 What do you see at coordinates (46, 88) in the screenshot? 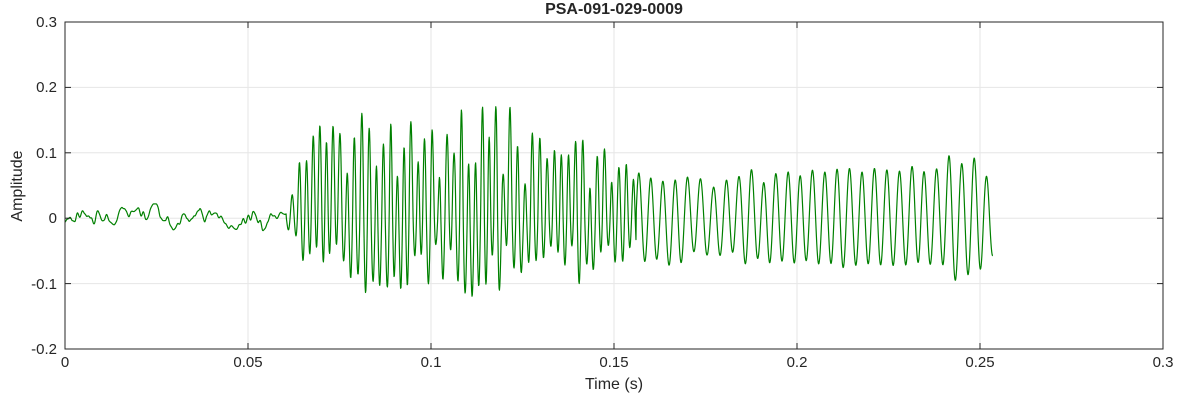
I see `y-tick-label: 0.2` at bounding box center [46, 88].